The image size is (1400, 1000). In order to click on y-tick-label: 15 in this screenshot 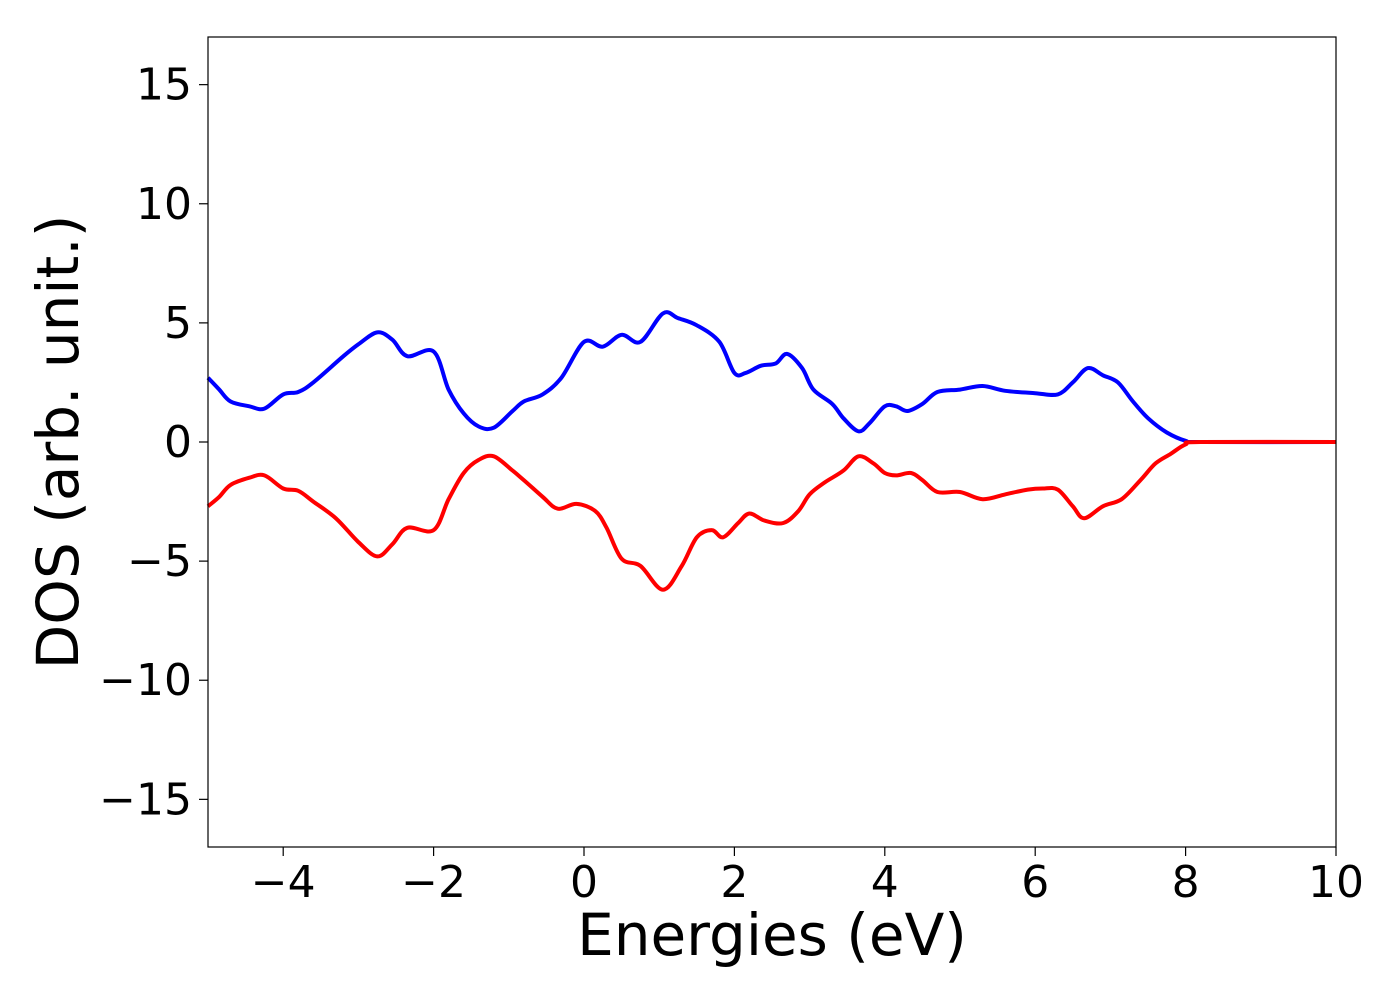, I will do `click(164, 85)`.